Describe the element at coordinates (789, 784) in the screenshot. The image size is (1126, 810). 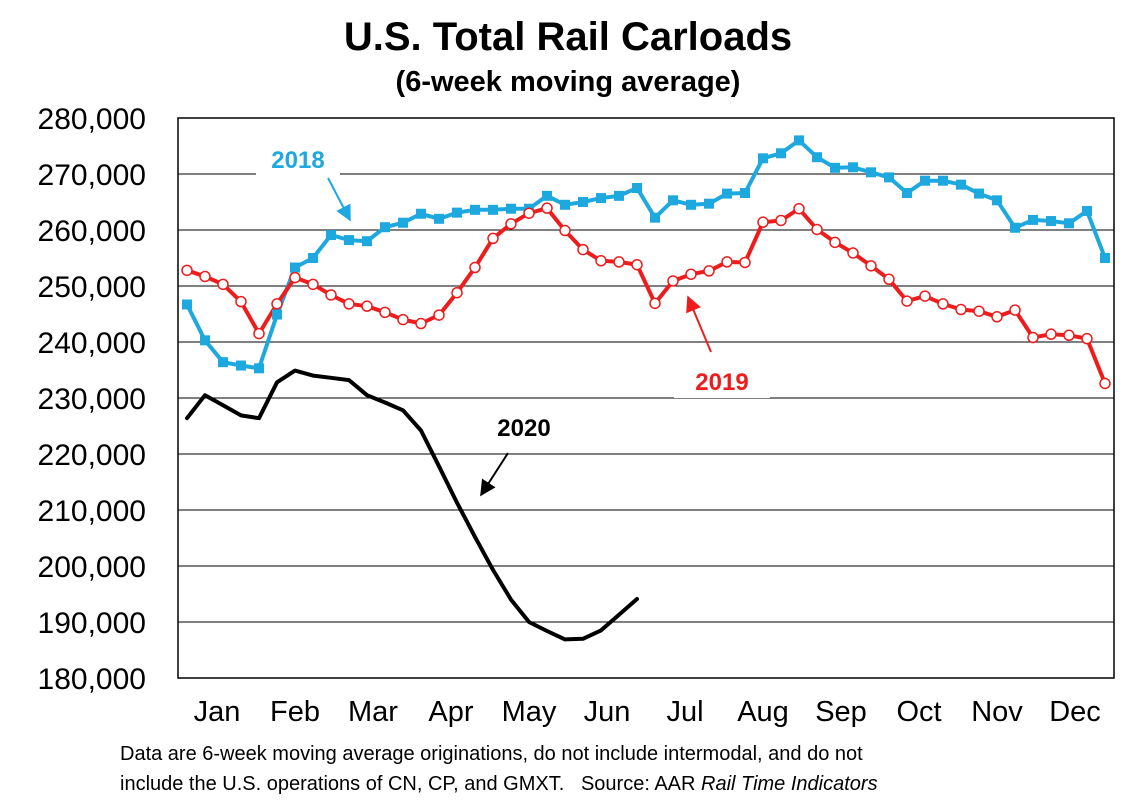
I see `footnote-source-italic: Rail Time Indicators` at that location.